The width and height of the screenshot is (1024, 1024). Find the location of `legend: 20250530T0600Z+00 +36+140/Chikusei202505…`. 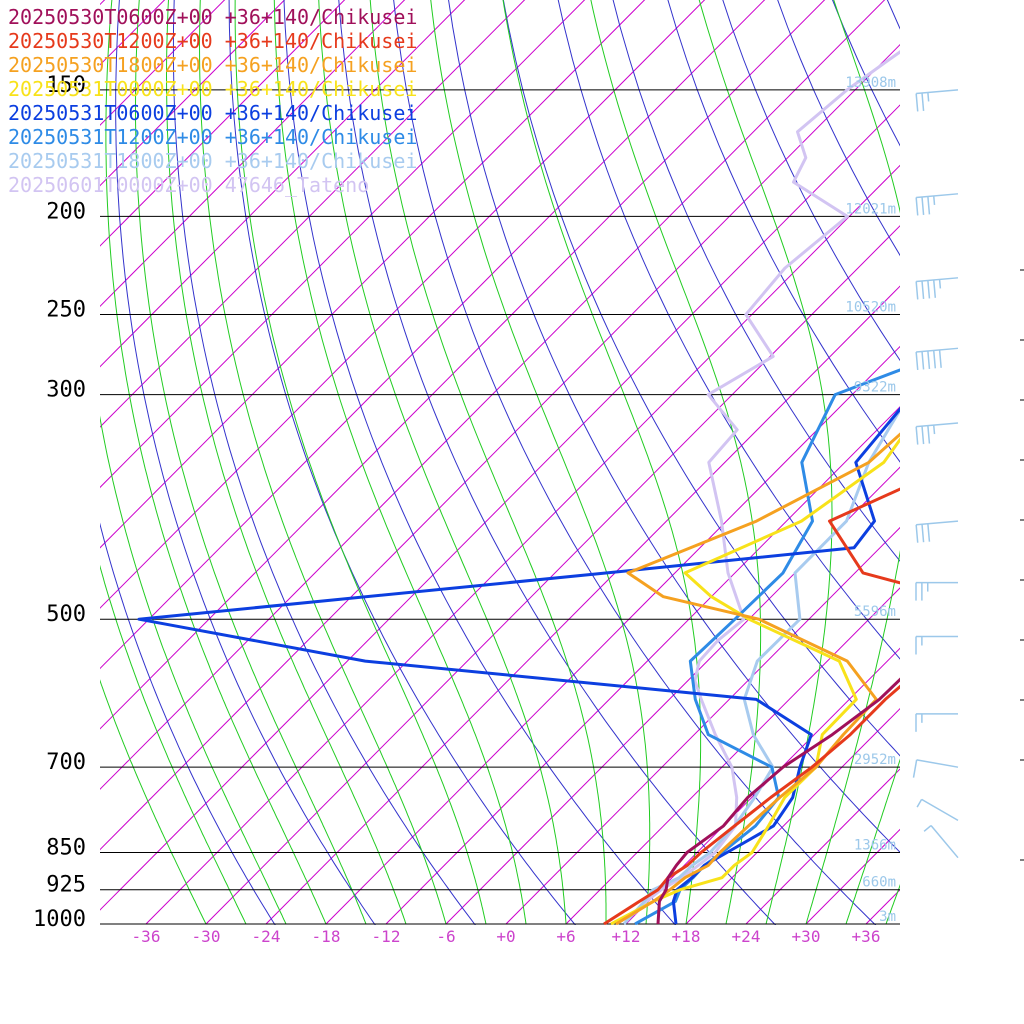

legend: 20250530T0600Z+00 +36+140/Chikusei202505… is located at coordinates (212, 101).